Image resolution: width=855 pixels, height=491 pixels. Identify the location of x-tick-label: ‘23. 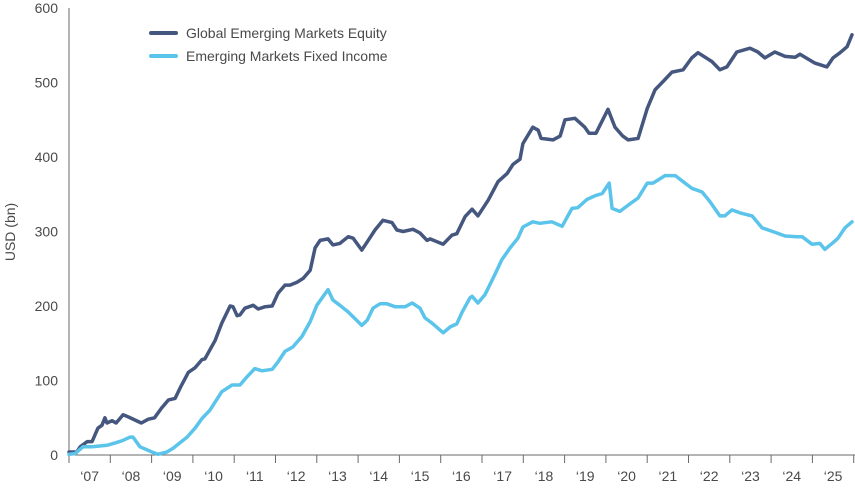
(750, 476).